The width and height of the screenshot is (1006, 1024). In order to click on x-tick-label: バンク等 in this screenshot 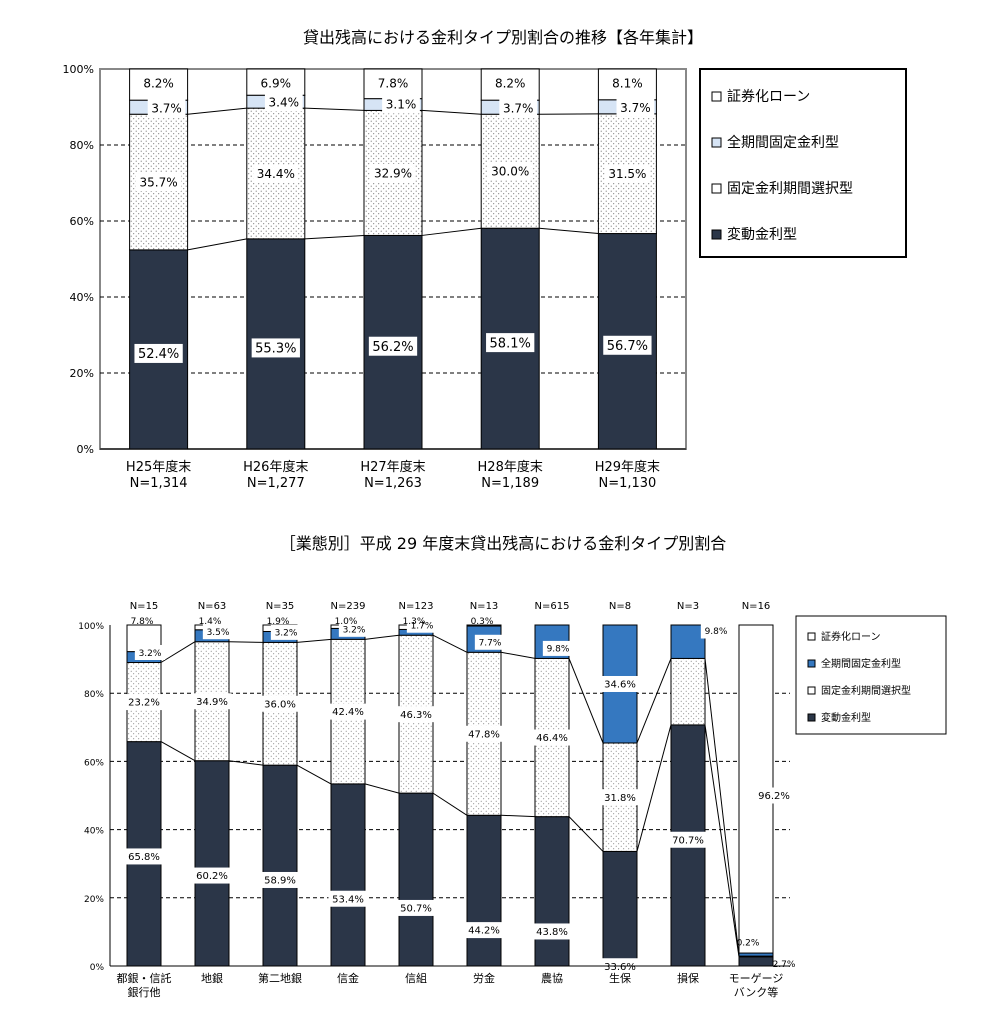, I will do `click(756, 992)`.